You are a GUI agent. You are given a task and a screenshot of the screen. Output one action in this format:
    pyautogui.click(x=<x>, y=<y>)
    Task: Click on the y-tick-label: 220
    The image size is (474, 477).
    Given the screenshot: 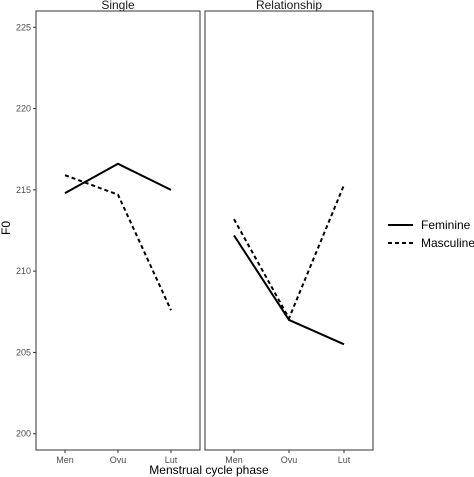 What is the action you would take?
    pyautogui.click(x=23, y=109)
    